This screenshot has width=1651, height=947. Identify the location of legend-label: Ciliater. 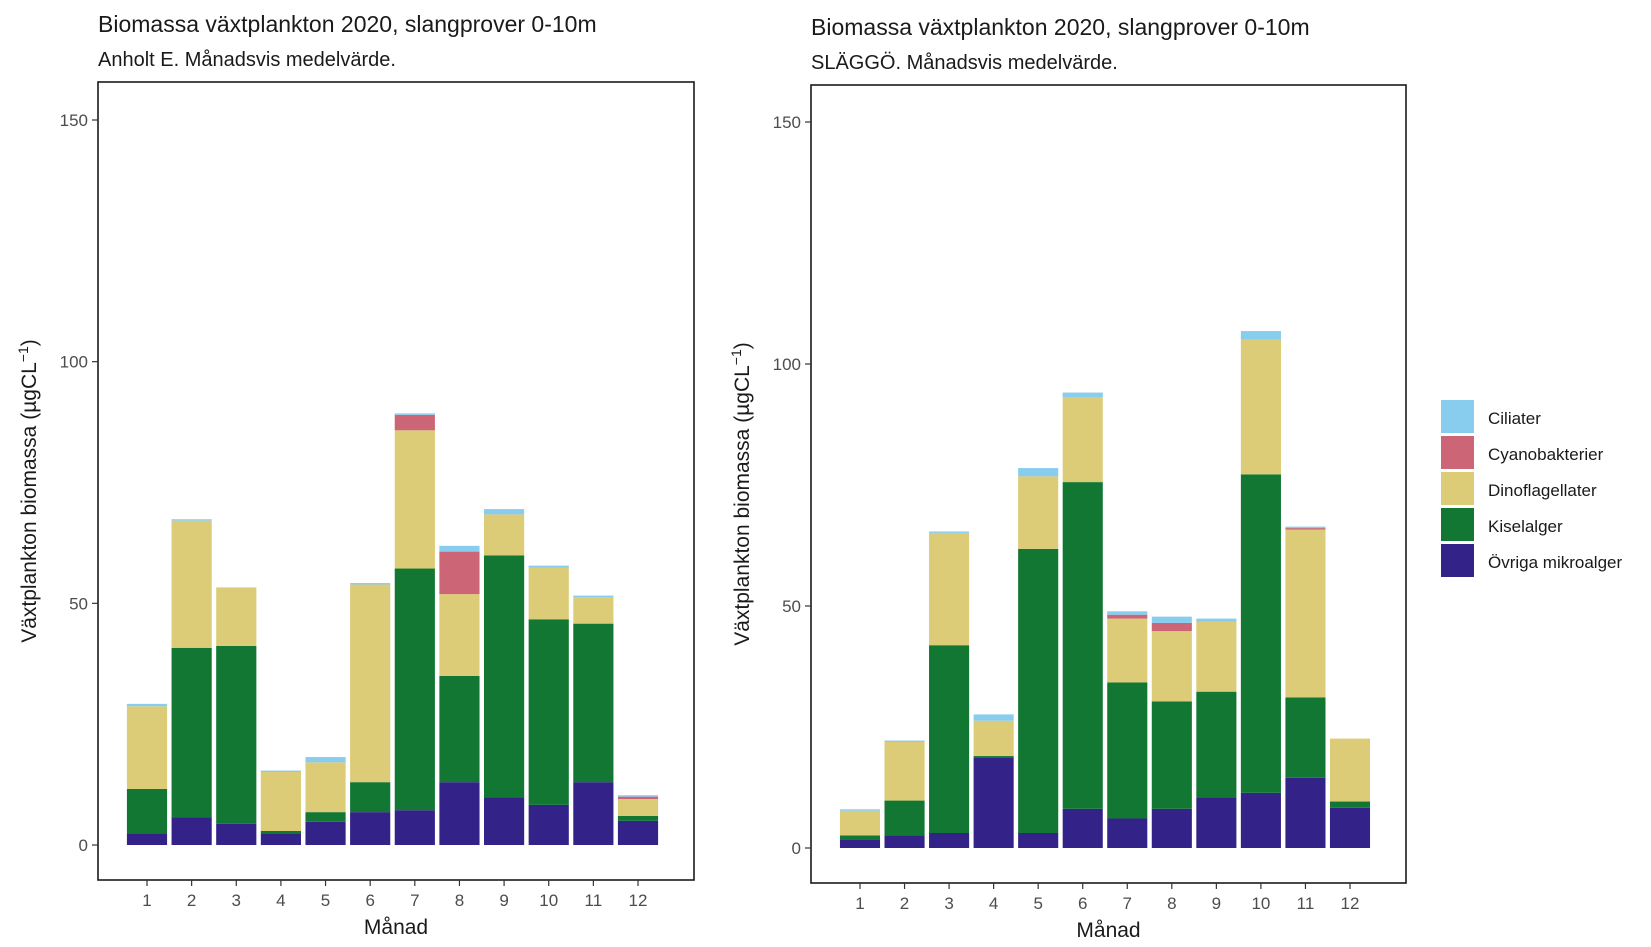
(1514, 418).